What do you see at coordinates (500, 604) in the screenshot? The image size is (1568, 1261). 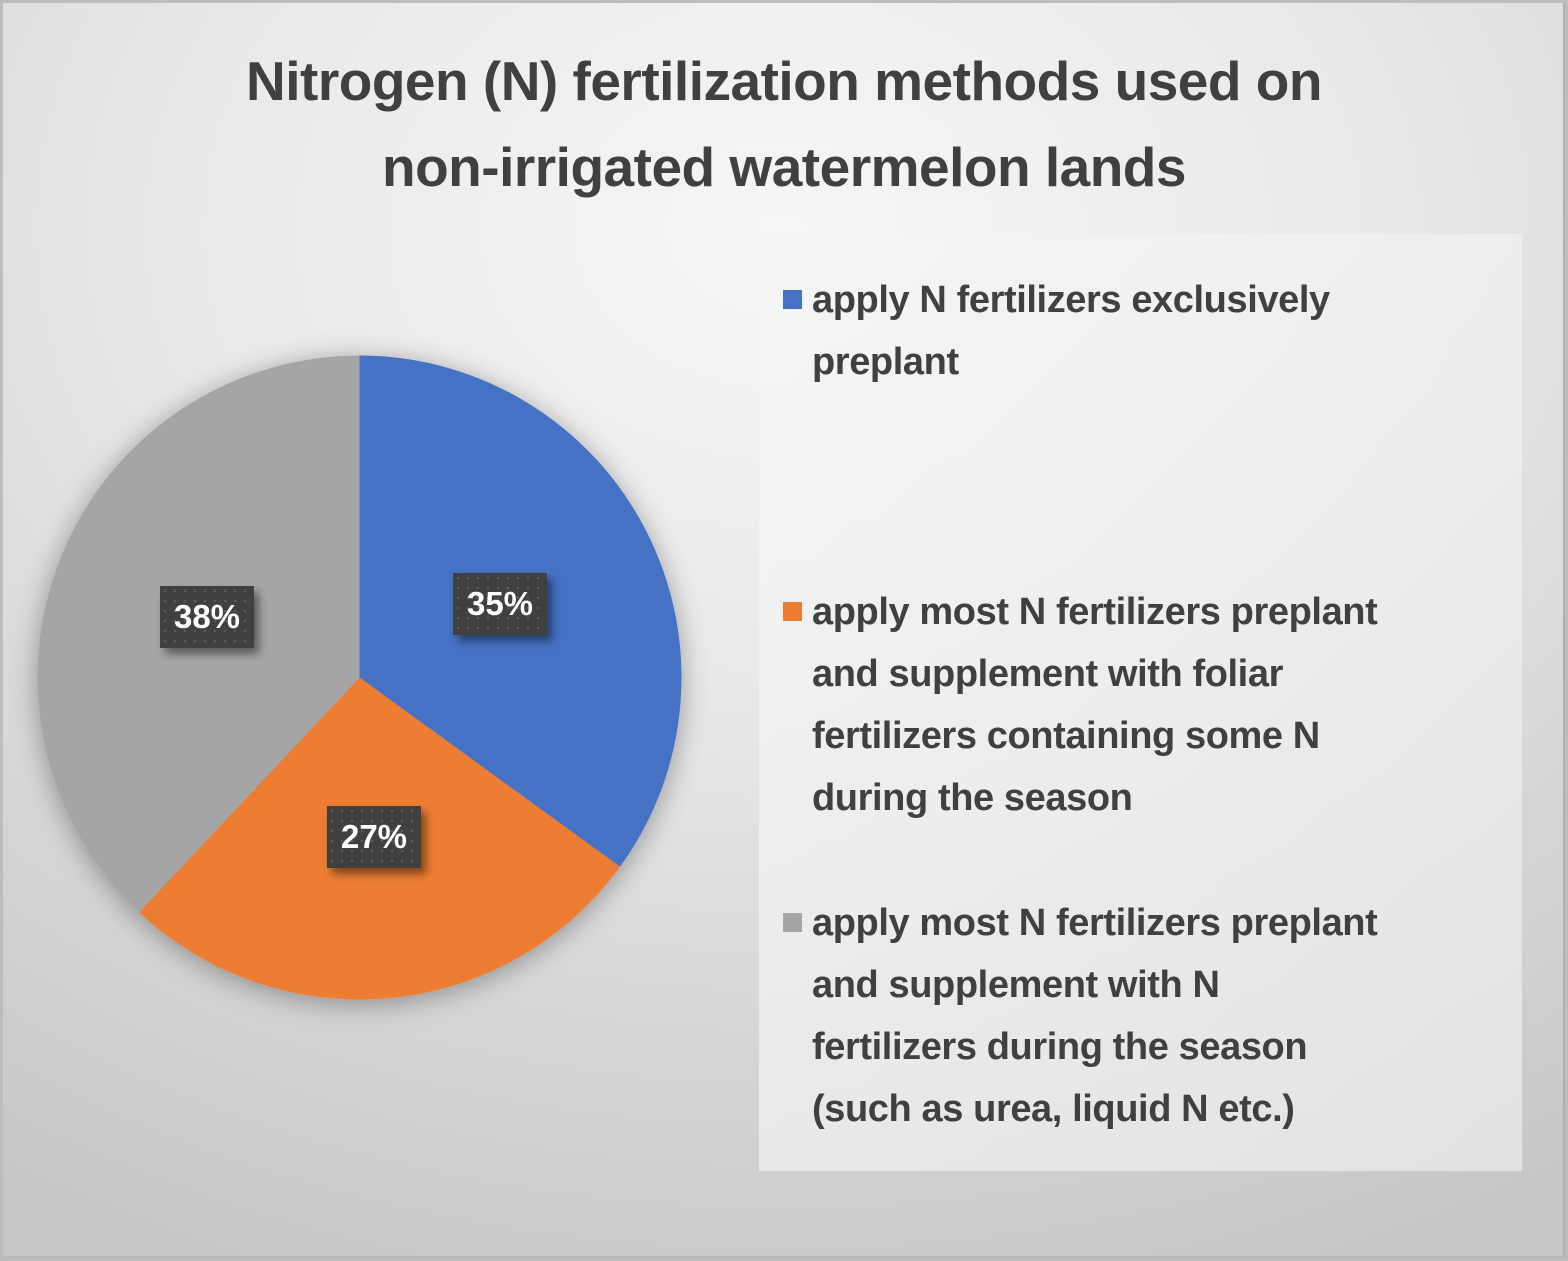 I see `data-label-slice-1: 35%` at bounding box center [500, 604].